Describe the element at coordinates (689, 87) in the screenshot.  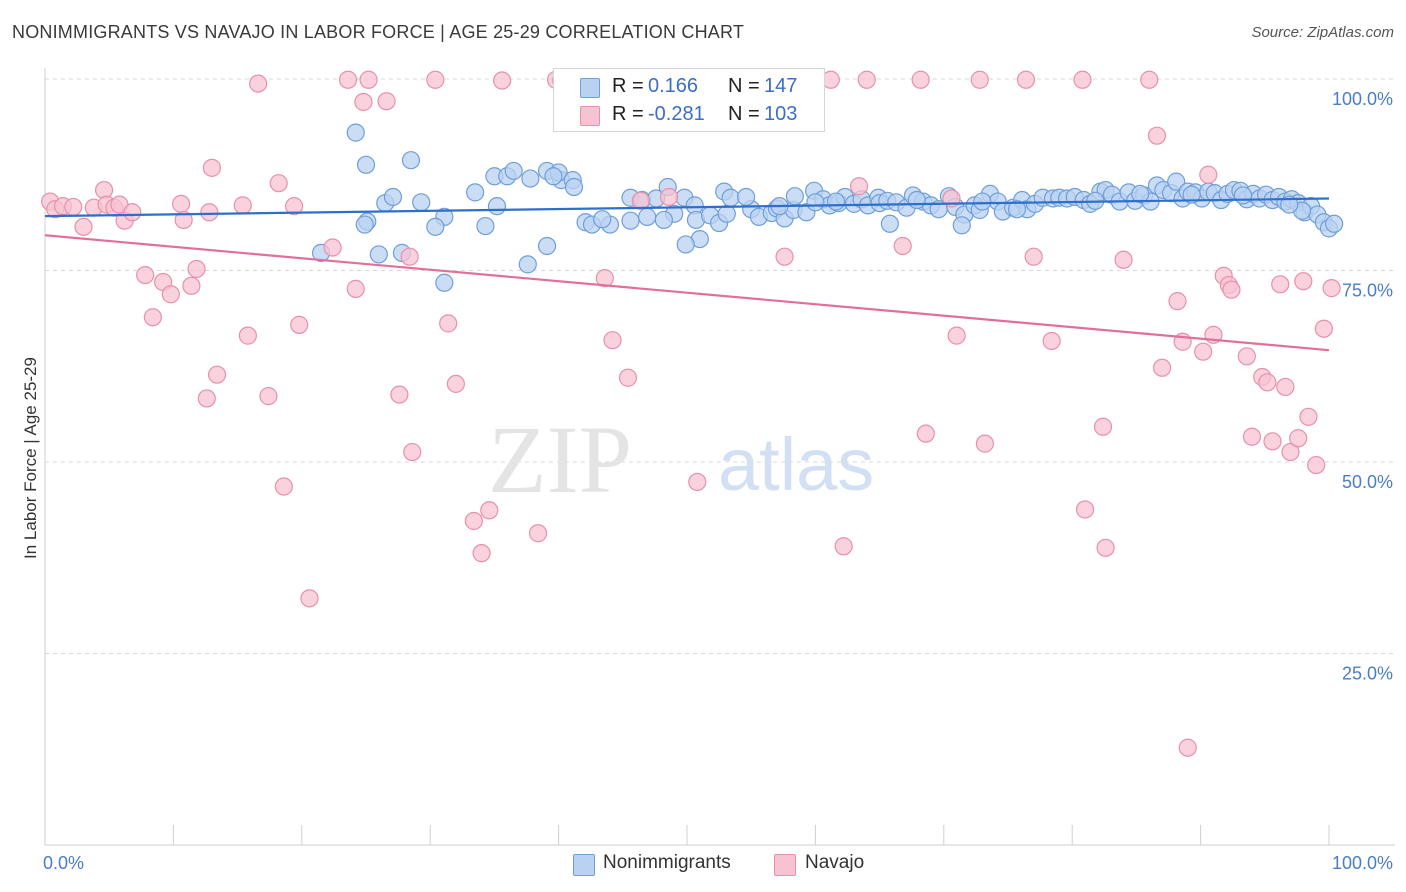
I see `legend-row-nonimmigrants: R = 0.166 N = 147` at that location.